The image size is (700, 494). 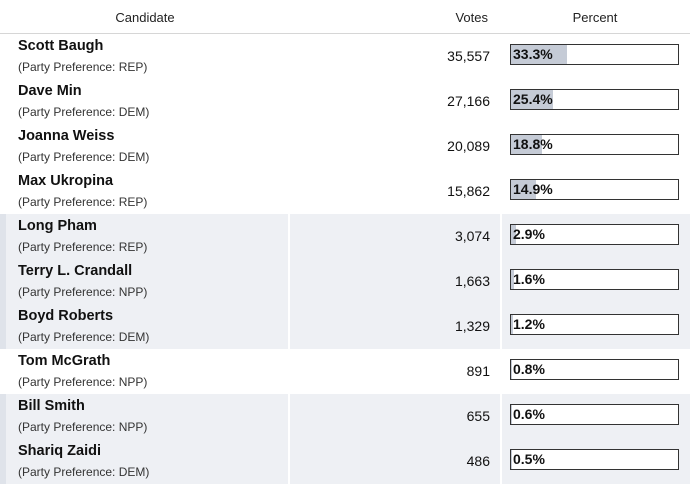 What do you see at coordinates (147, 101) in the screenshot?
I see `candidate-cell: Dave Min (Party Preference: DEM)` at bounding box center [147, 101].